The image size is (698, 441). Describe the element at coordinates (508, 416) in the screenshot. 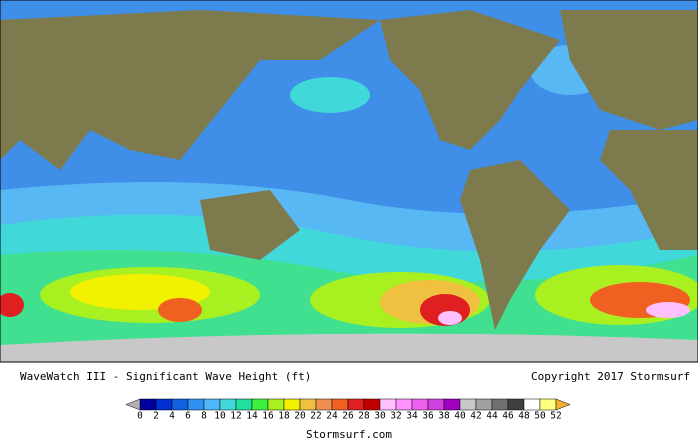

I see `tick-label: 46` at that location.